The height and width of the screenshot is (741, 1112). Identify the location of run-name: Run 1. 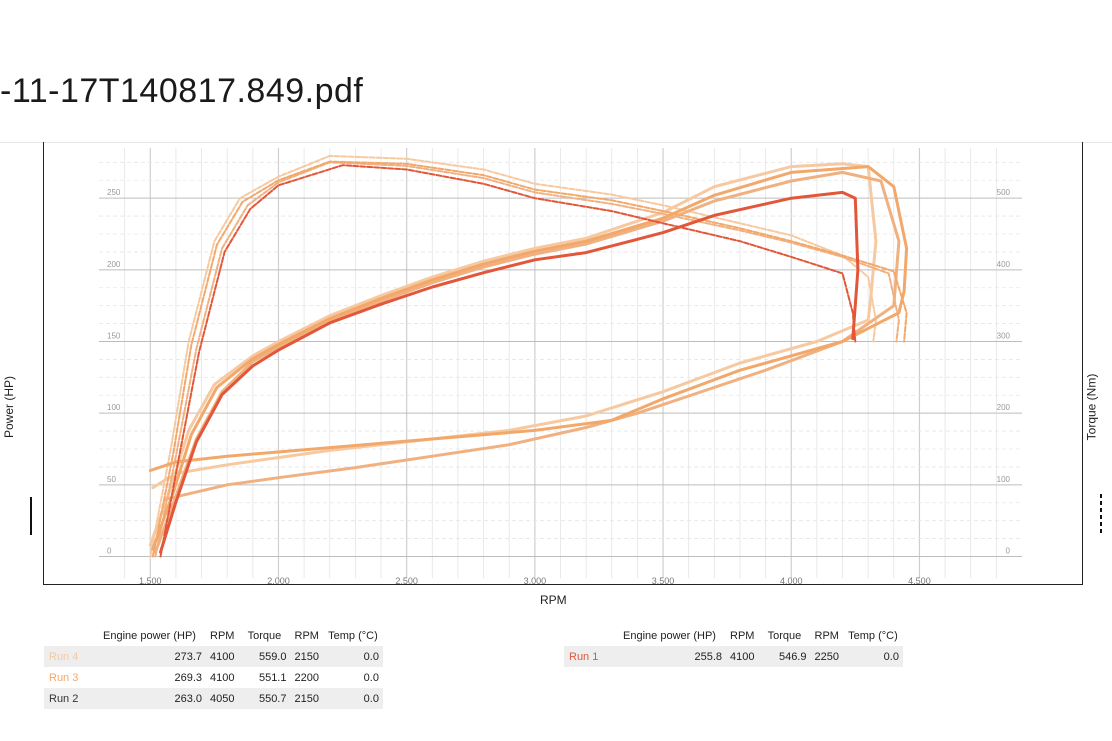
(588, 656).